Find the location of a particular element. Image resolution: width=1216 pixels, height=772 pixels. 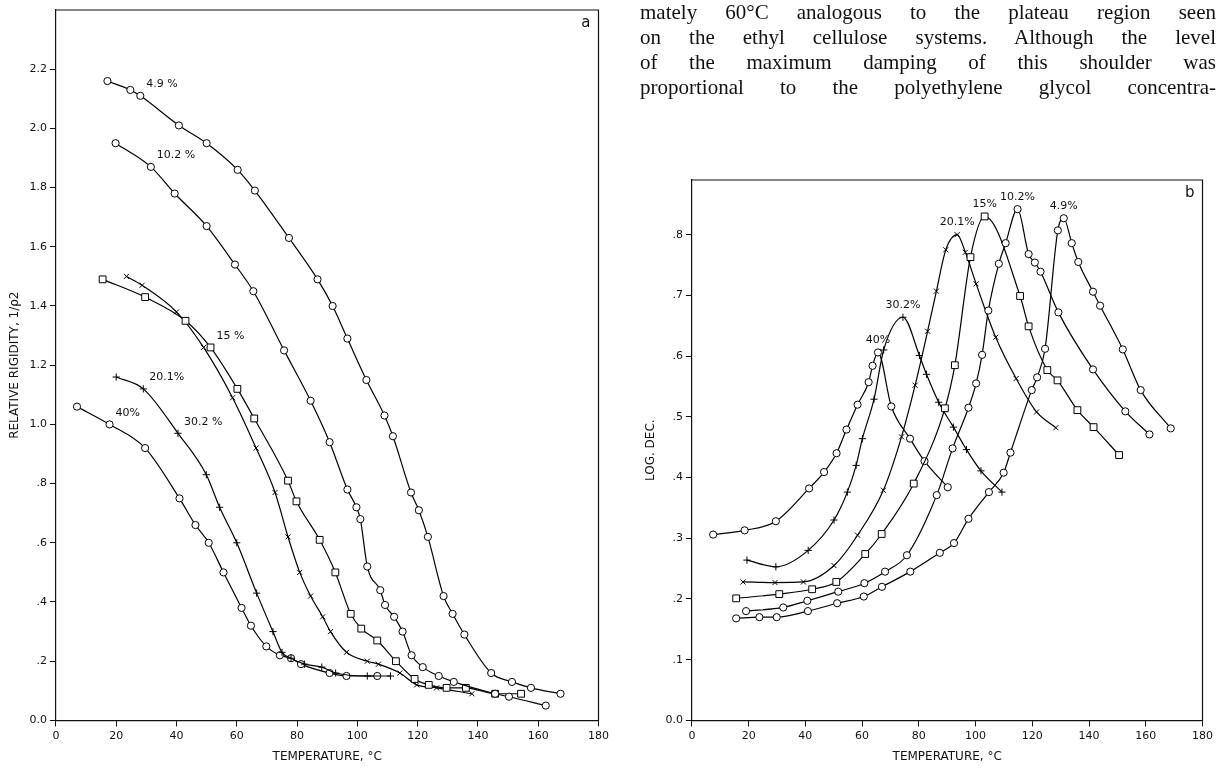

y-tick-label: 2.2 is located at coordinates (38, 69).